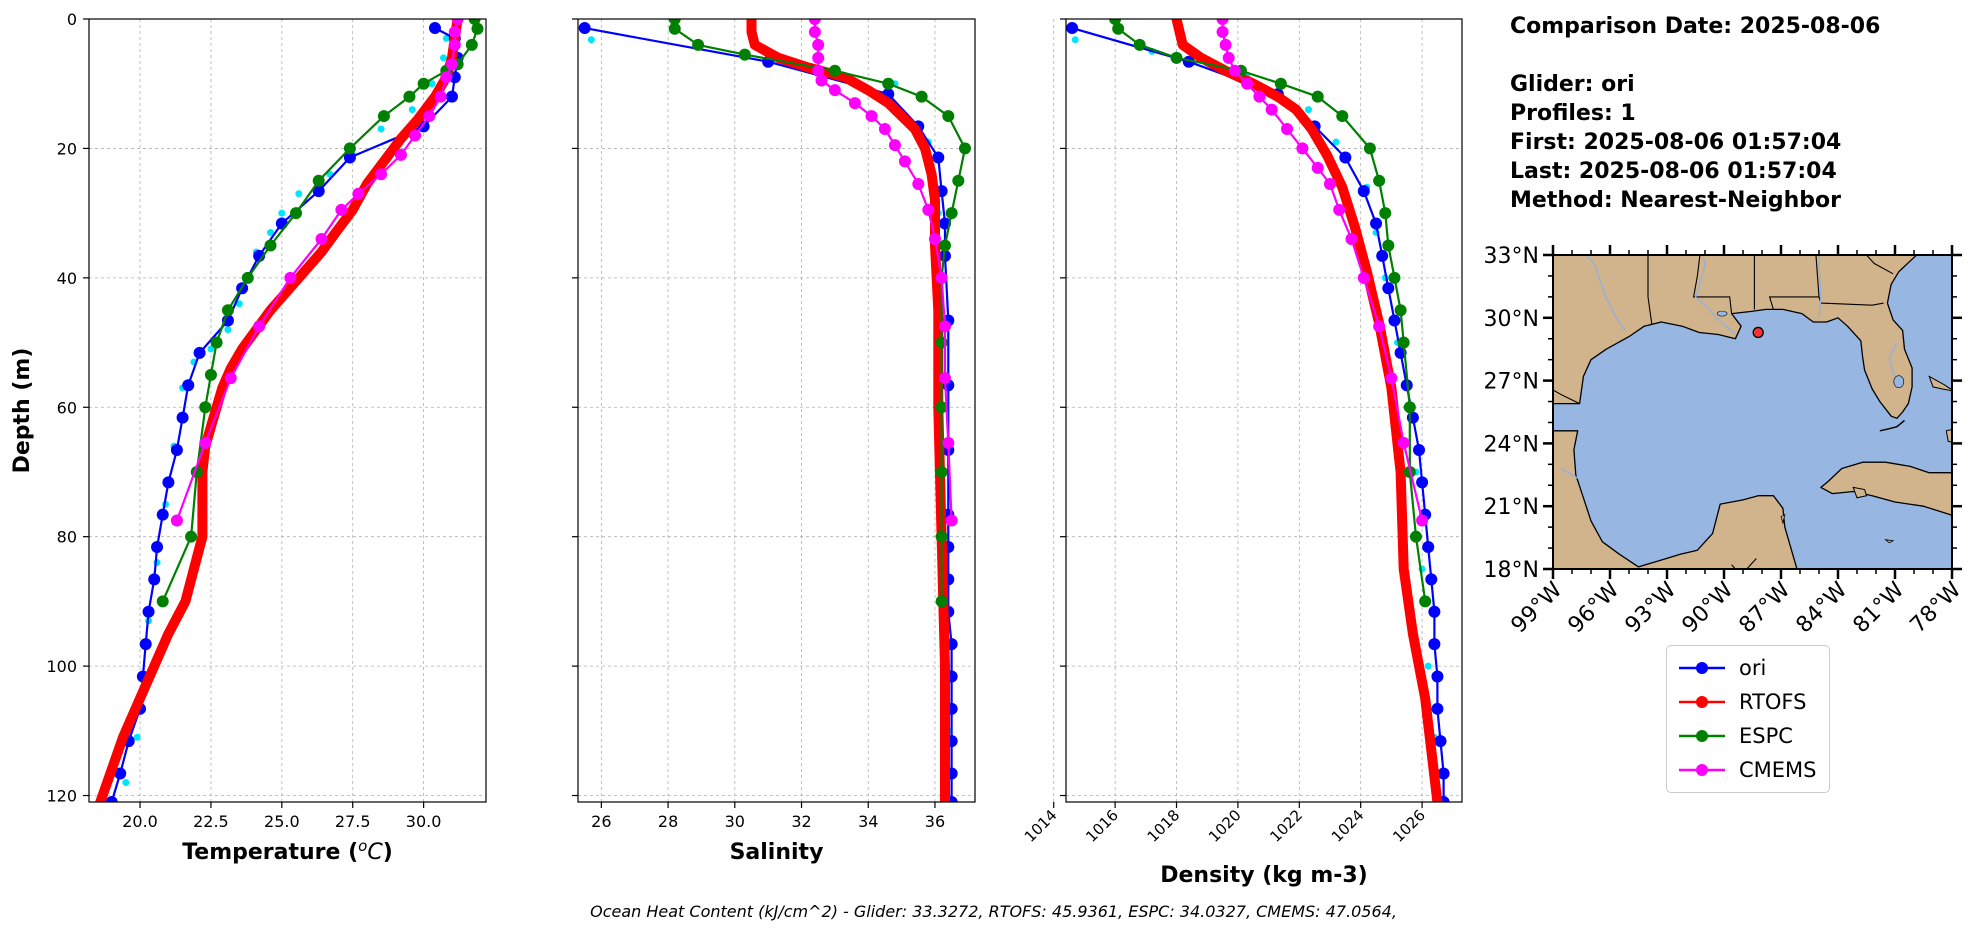  Describe the element at coordinates (1748, 736) in the screenshot. I see `legend-item-espc: ESPC` at that location.